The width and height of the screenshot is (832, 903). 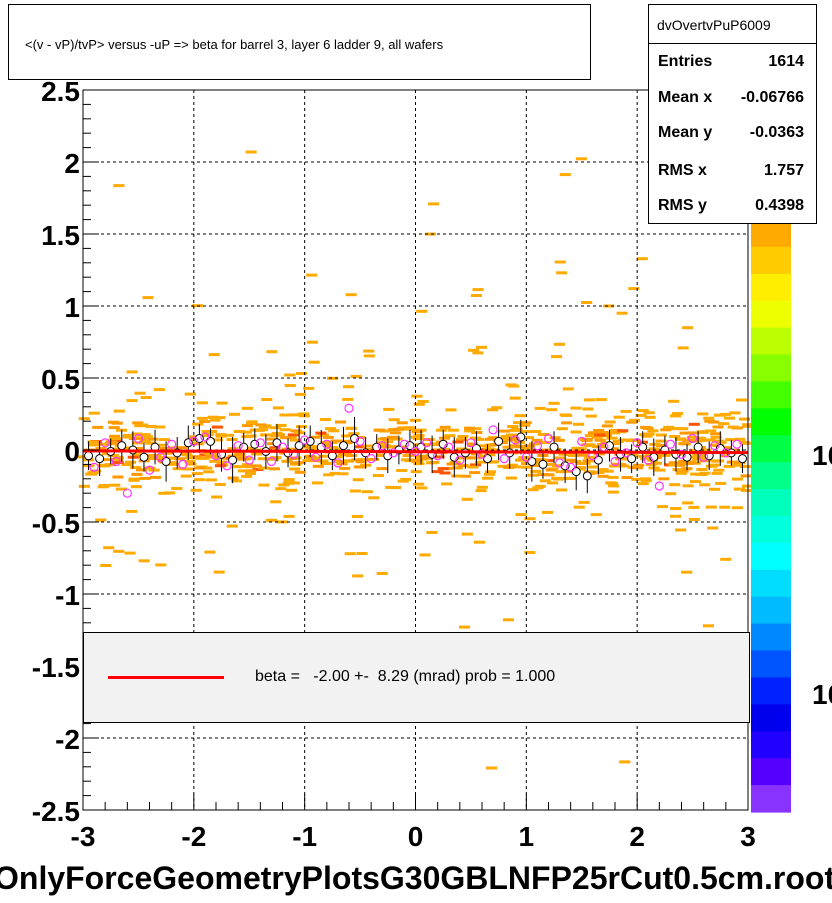 What do you see at coordinates (714, 25) in the screenshot?
I see `stats-name: dvOvertvPuP6009` at bounding box center [714, 25].